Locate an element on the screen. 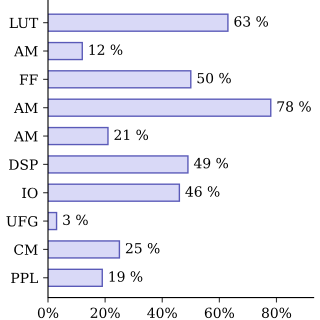  data-label: 63 % is located at coordinates (251, 21).